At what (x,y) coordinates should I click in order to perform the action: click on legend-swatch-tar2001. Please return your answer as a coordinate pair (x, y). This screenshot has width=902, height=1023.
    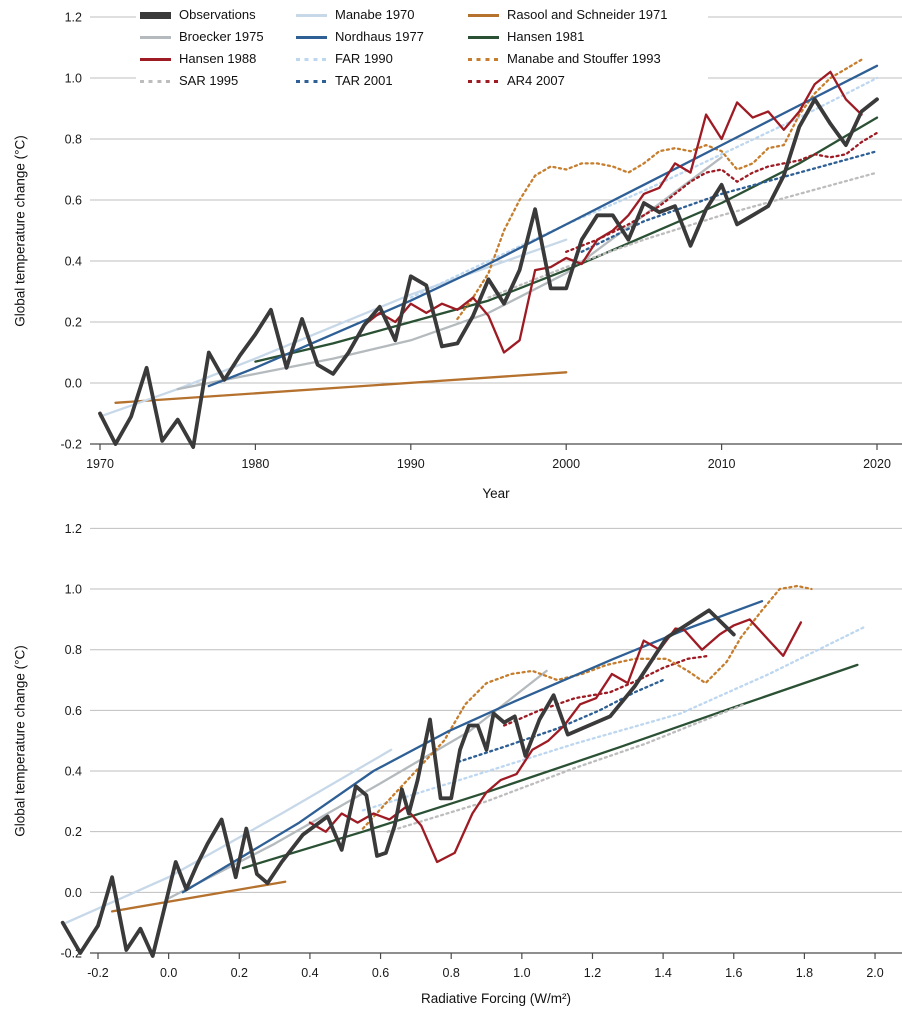
    Looking at the image, I should click on (311, 81).